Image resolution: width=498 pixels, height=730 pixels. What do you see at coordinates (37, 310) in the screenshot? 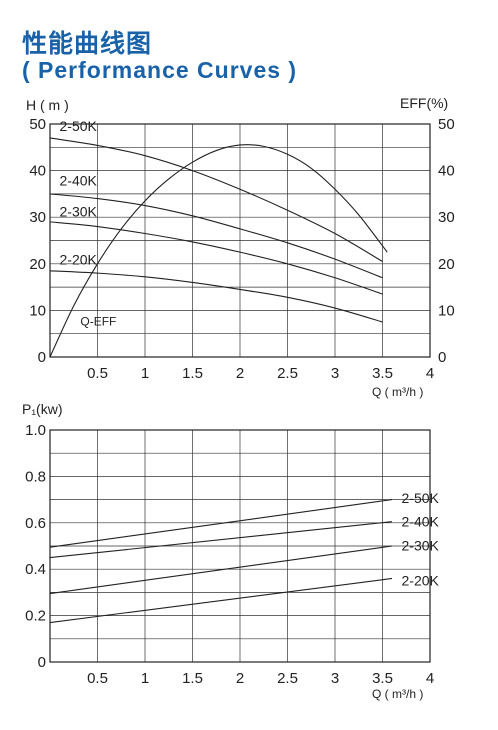
I see `y-tick-label: 10` at bounding box center [37, 310].